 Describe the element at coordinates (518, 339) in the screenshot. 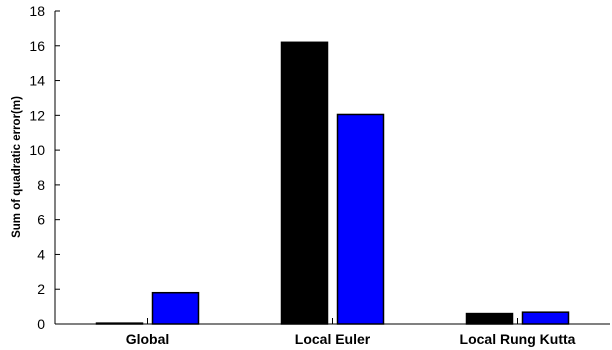

I see `x-category-label: Local Rung Kutta` at that location.